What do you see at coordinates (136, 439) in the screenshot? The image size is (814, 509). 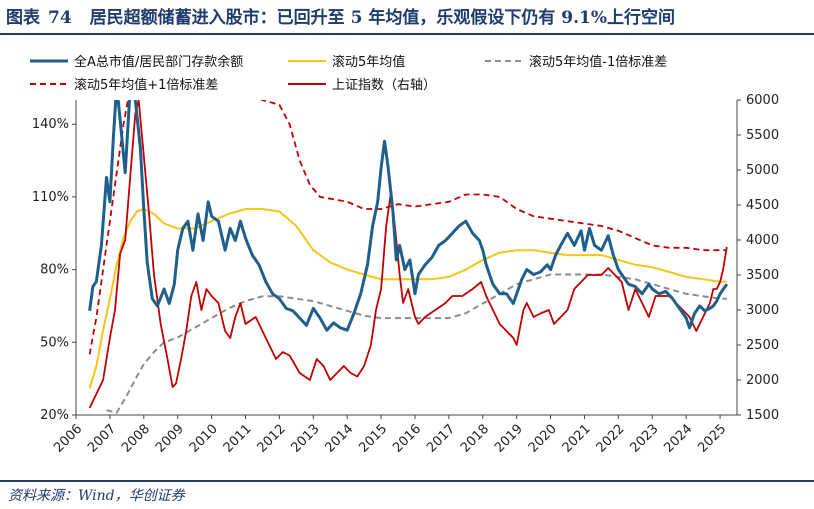 I see `x-tick-label: 2008` at bounding box center [136, 439].